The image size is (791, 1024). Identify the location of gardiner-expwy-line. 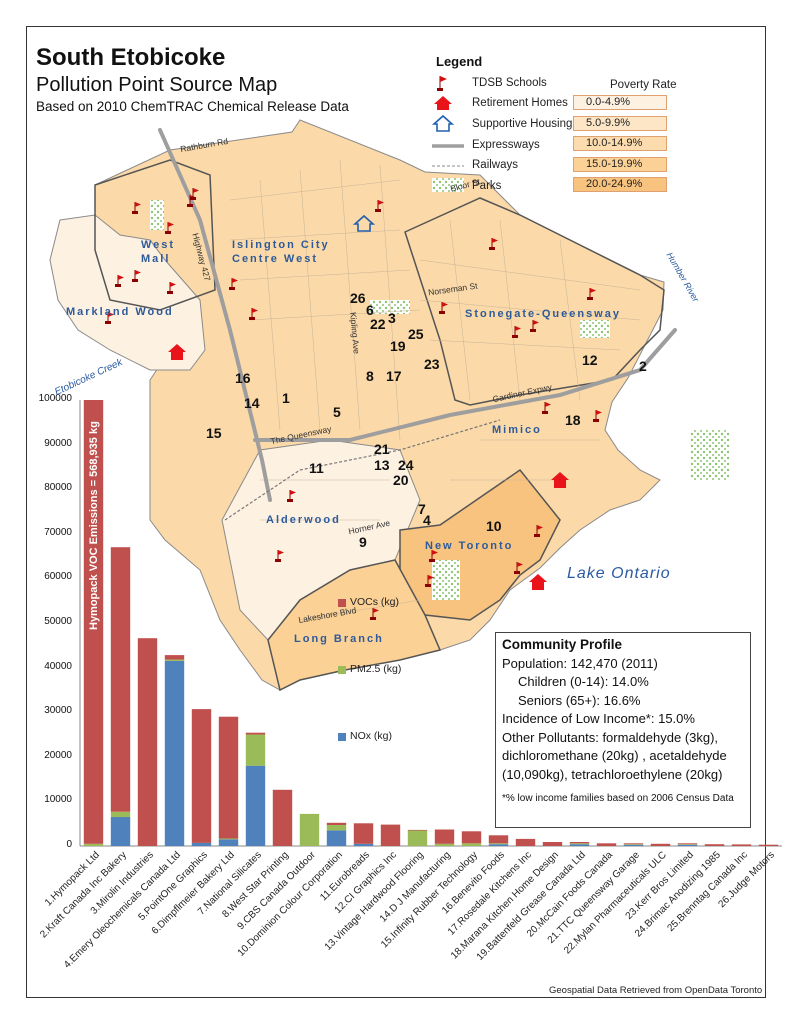
(465, 385).